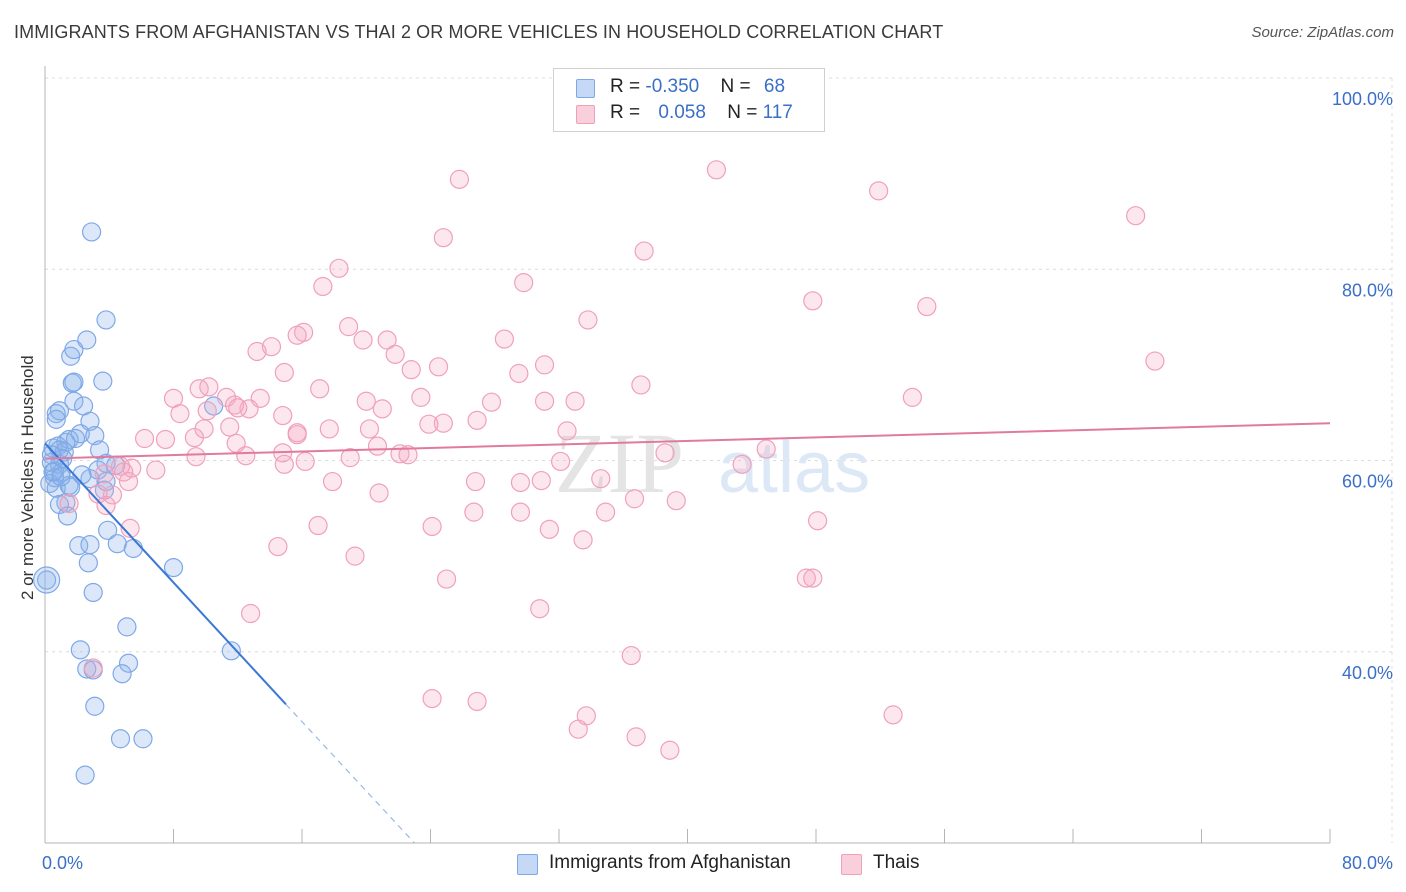  What do you see at coordinates (1362, 99) in the screenshot?
I see `y-tick-label: 100.0%` at bounding box center [1362, 99].